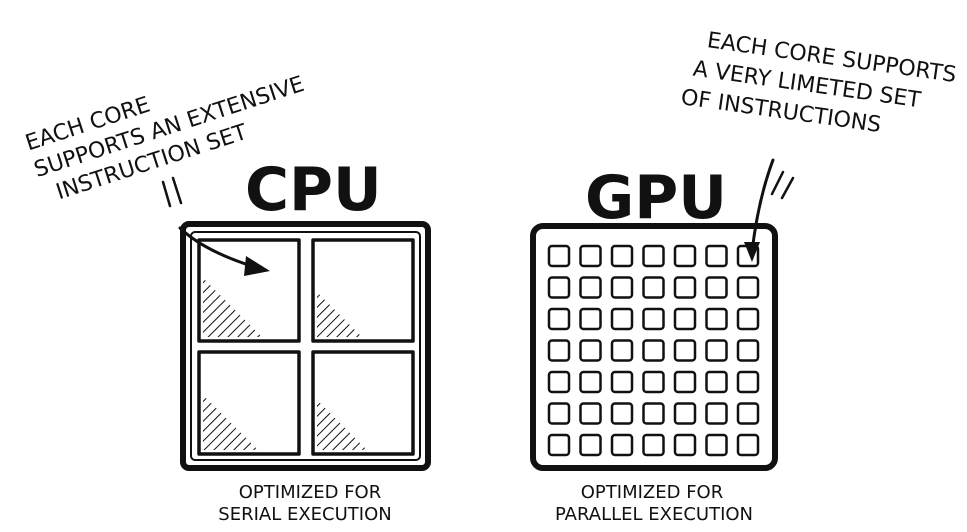 This screenshot has width=967, height=532. I want to click on gpu-caption-line-1: OPTIMIZED FOR, so click(652, 492).